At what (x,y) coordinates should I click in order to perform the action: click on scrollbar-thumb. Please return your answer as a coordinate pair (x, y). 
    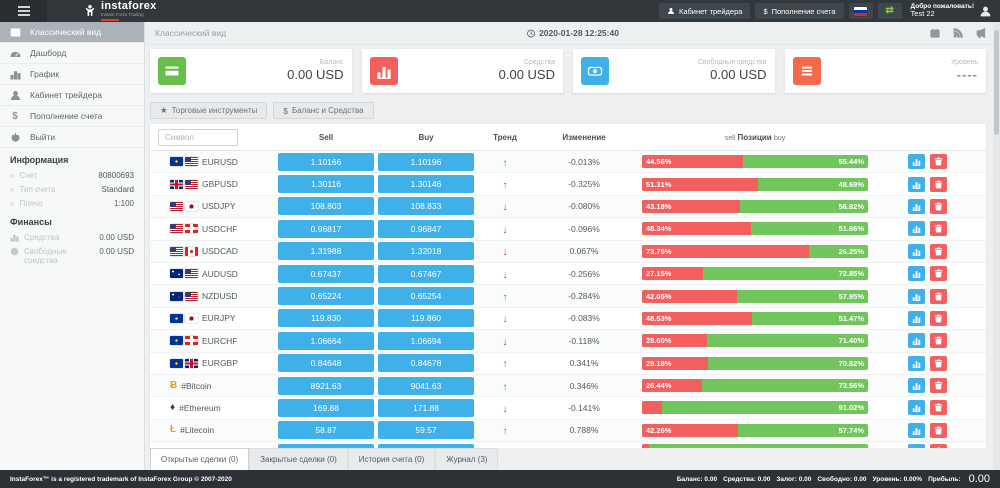
    Looking at the image, I should click on (996, 82).